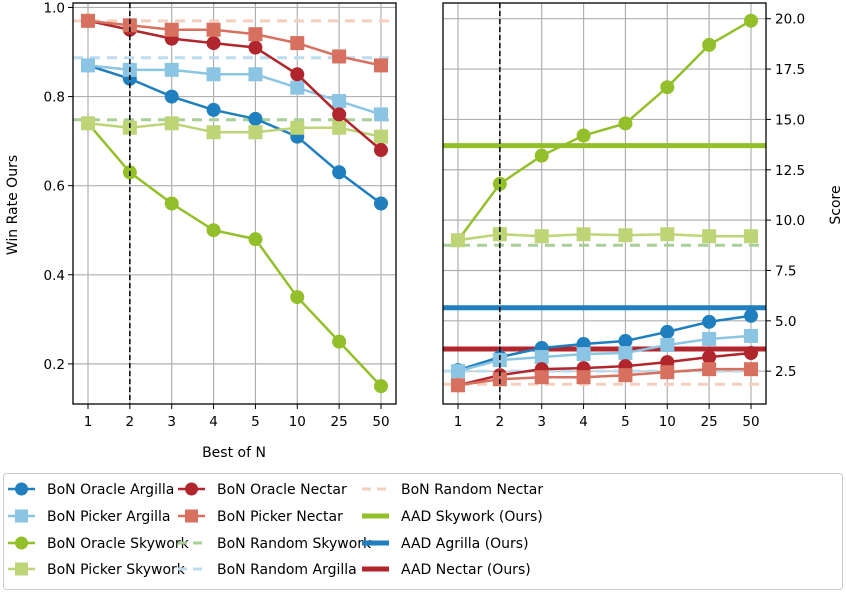 The height and width of the screenshot is (592, 846). Describe the element at coordinates (262, 490) in the screenshot. I see `legend-item: BoN Oracle Nectar` at that location.